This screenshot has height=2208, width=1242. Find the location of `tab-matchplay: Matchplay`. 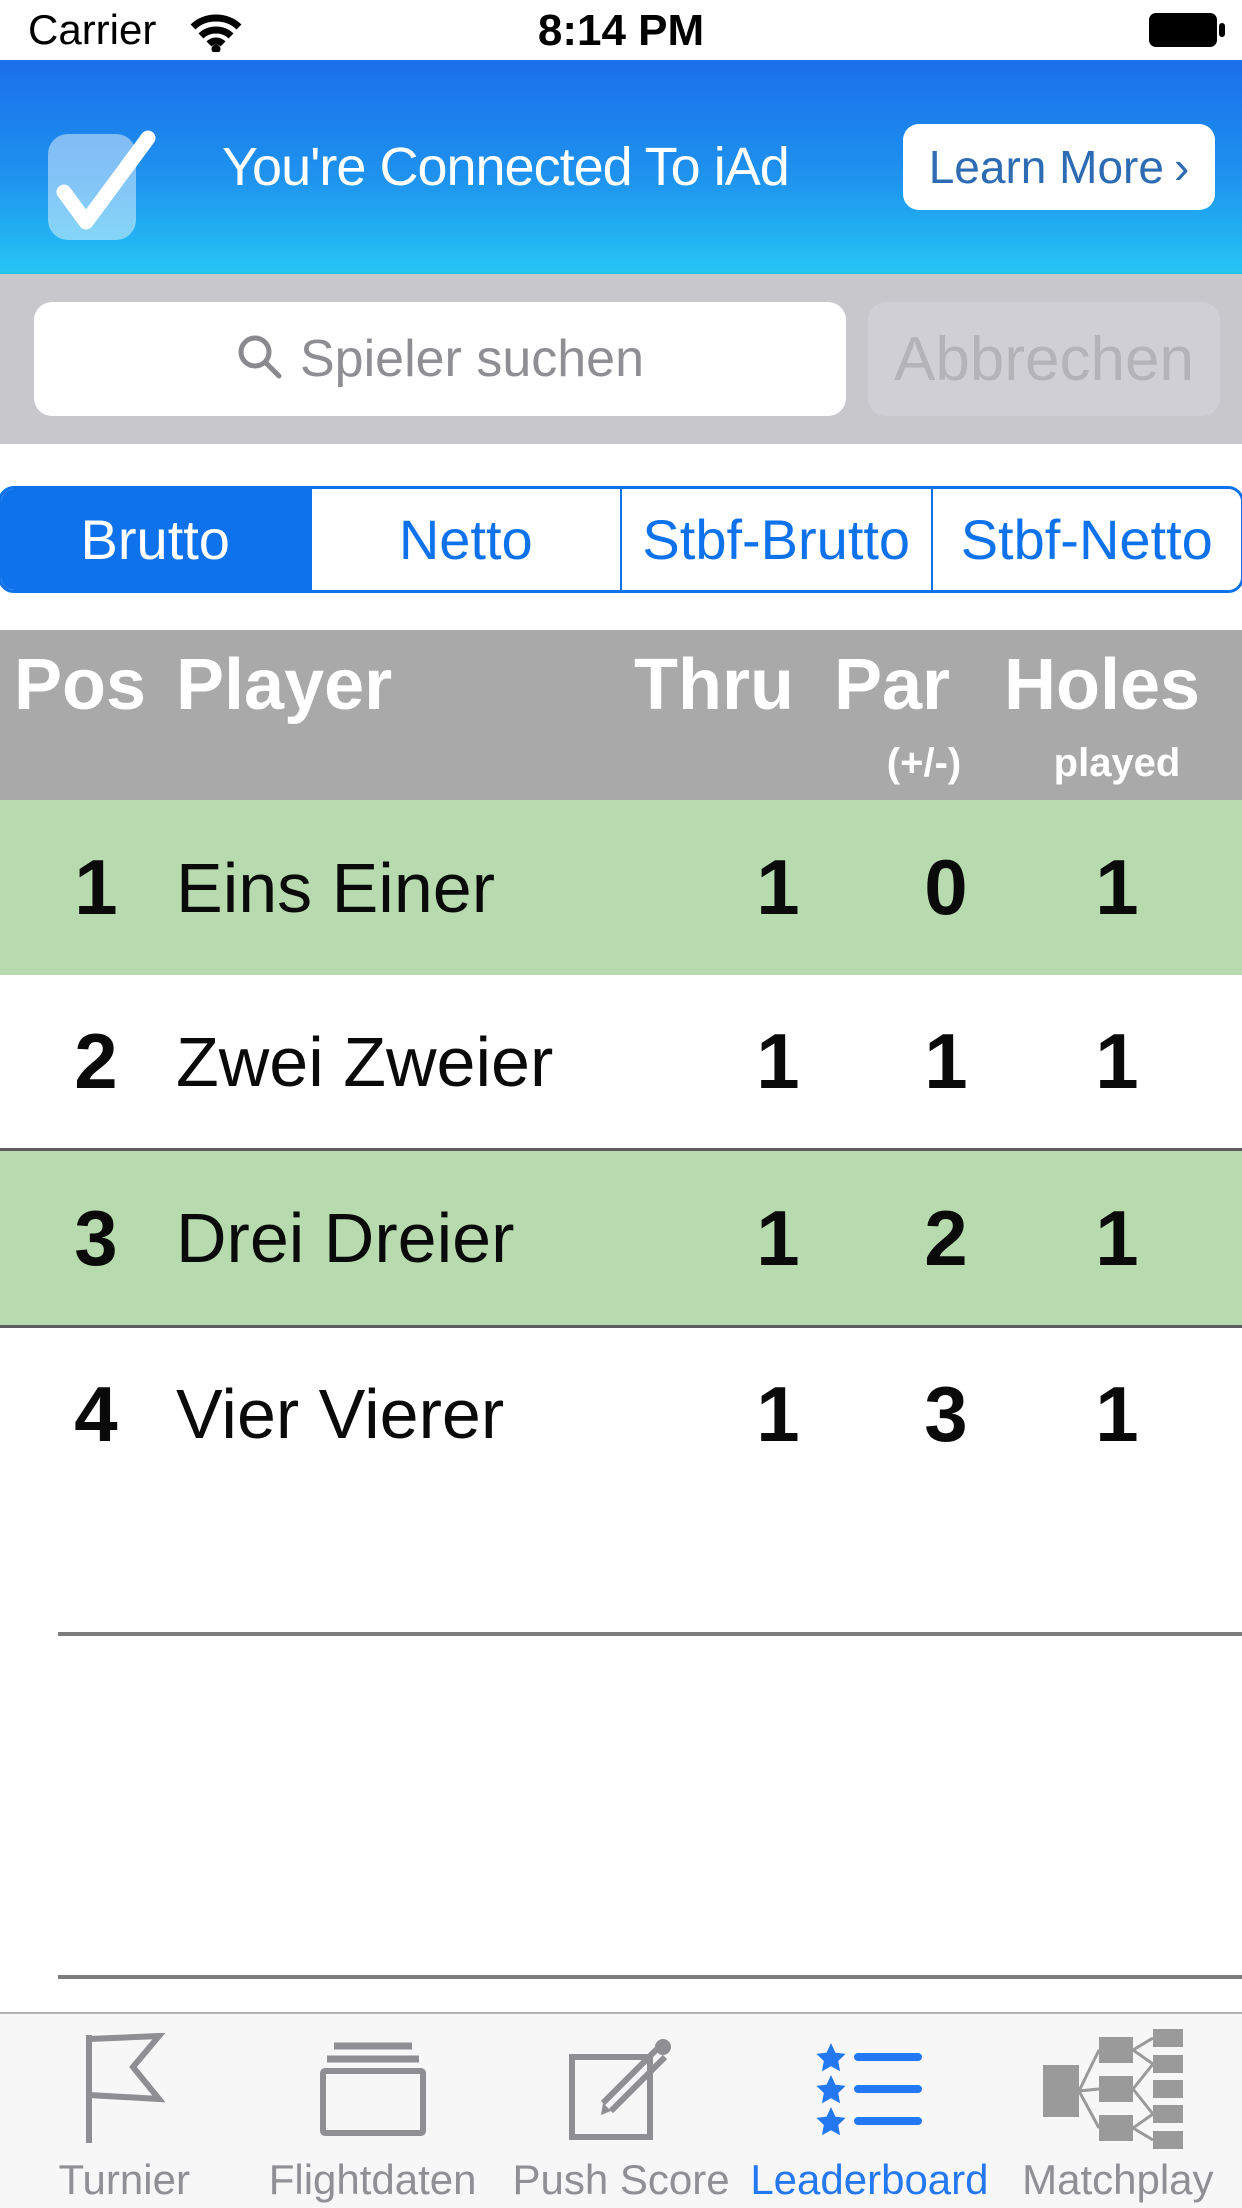

tab-matchplay: Matchplay is located at coordinates (1118, 2111).